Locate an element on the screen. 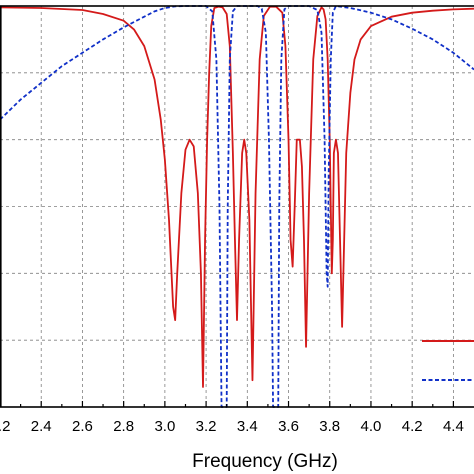  x-axis-tick-labels: 2.2 2.4 2.6 2.8 3.0 3.2 3.4 3.6 3.8 4.0 4.2 4.4 is located at coordinates (232, 426).